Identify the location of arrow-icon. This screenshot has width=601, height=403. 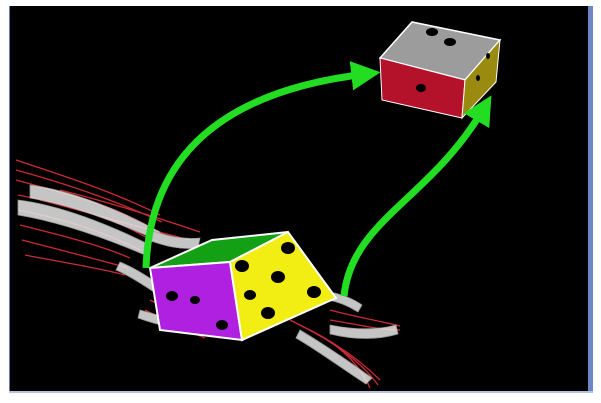
(416, 196).